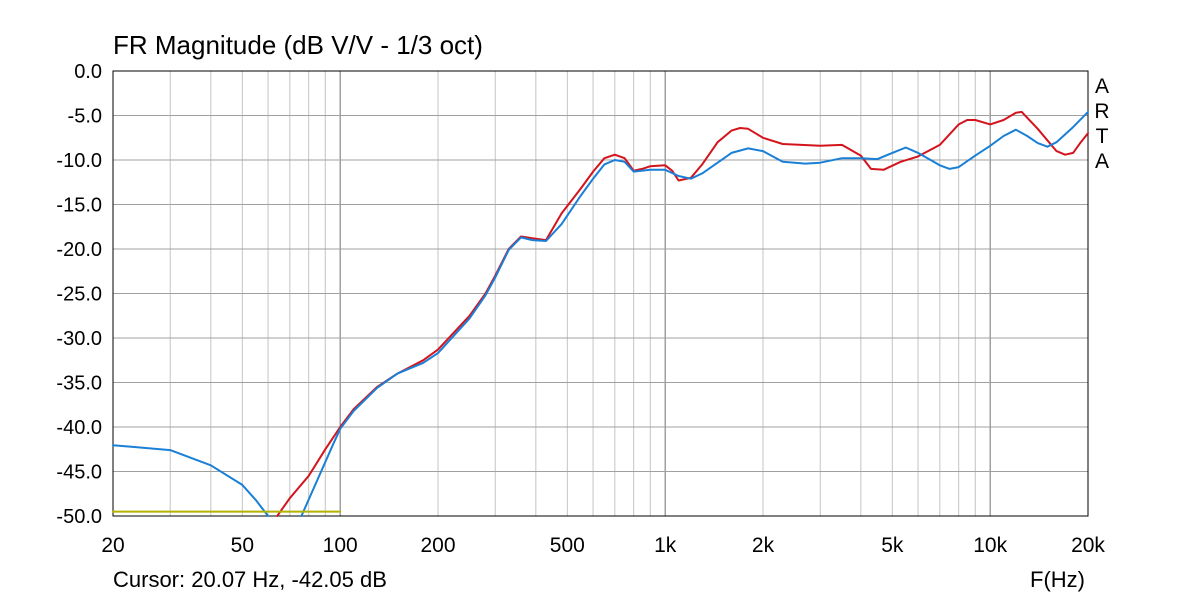 Image resolution: width=1200 pixels, height=600 pixels. I want to click on y-tick-label: -40.0, so click(79, 428).